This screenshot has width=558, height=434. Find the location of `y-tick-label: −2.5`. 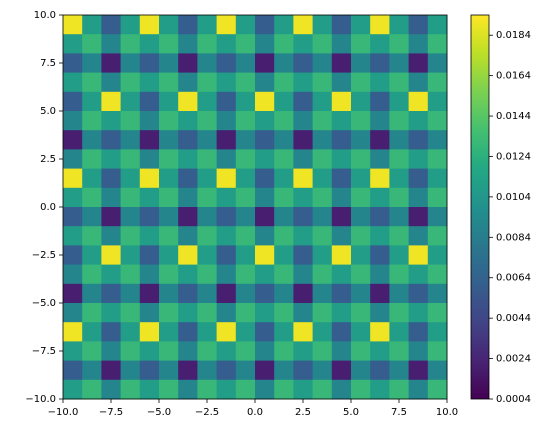

y-tick-label: −2.5 is located at coordinates (44, 255).